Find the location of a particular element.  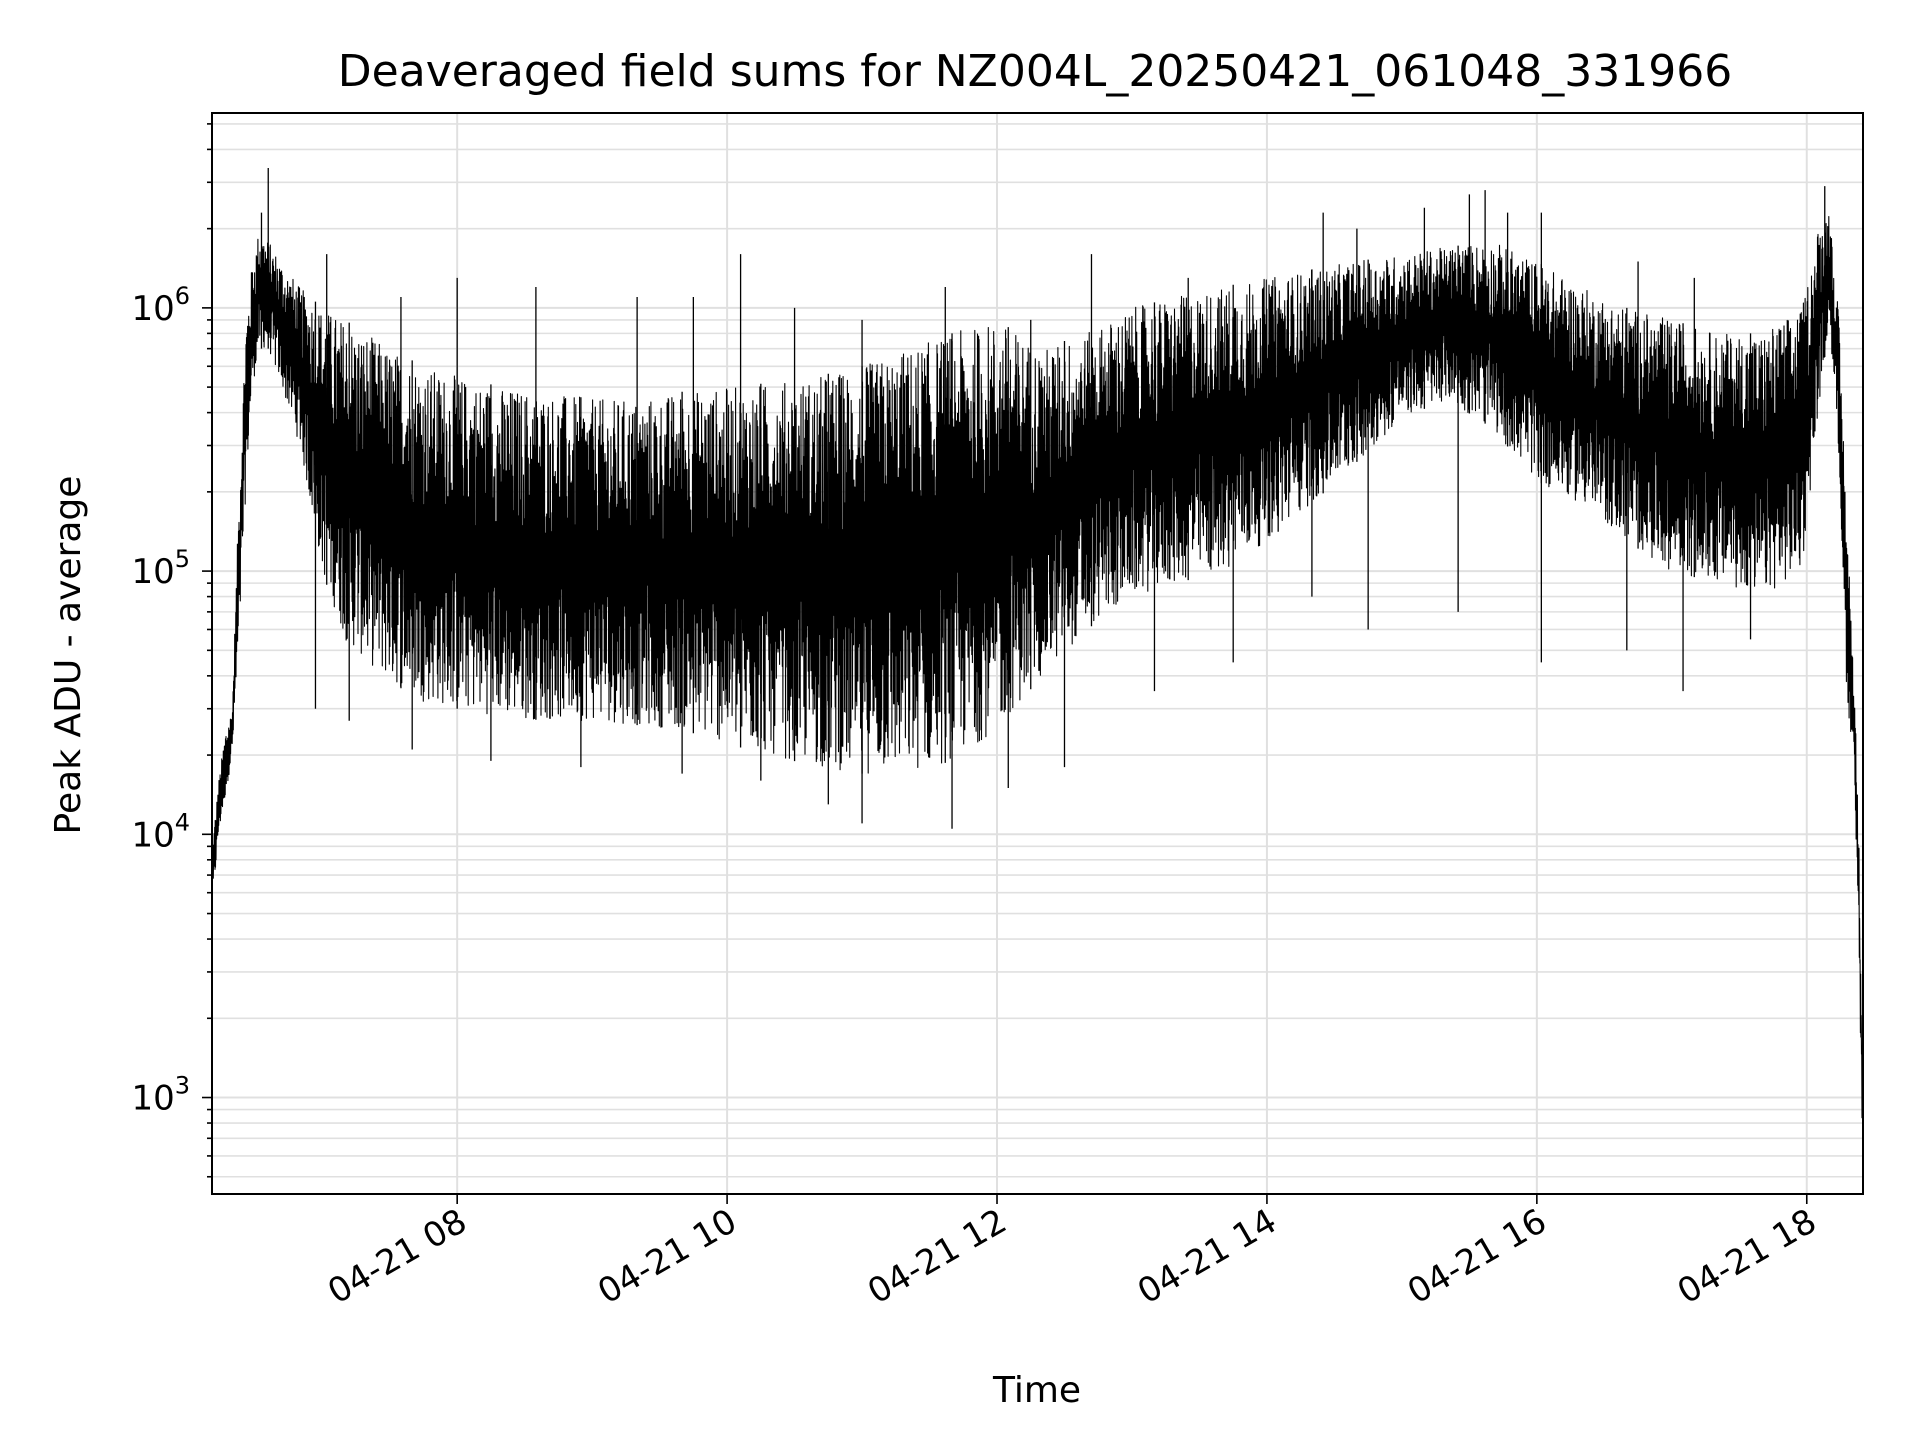

y-tick-label-exponent: 3 is located at coordinates (182, 1086).